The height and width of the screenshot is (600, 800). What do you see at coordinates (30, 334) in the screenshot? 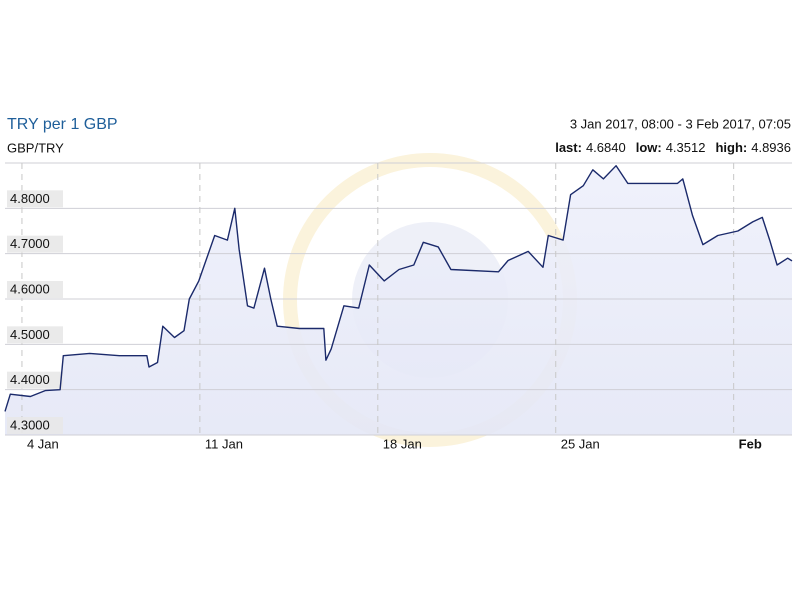
I see `y-tick-label: 4.5000` at bounding box center [30, 334].